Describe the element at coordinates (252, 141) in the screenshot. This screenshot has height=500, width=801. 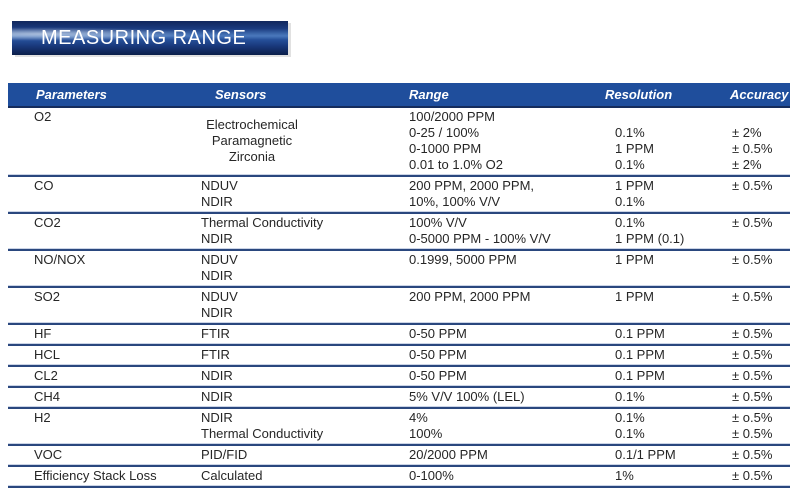
I see `sensor-names-cell: Electrochemical Paramagnetic Zirconia` at that location.